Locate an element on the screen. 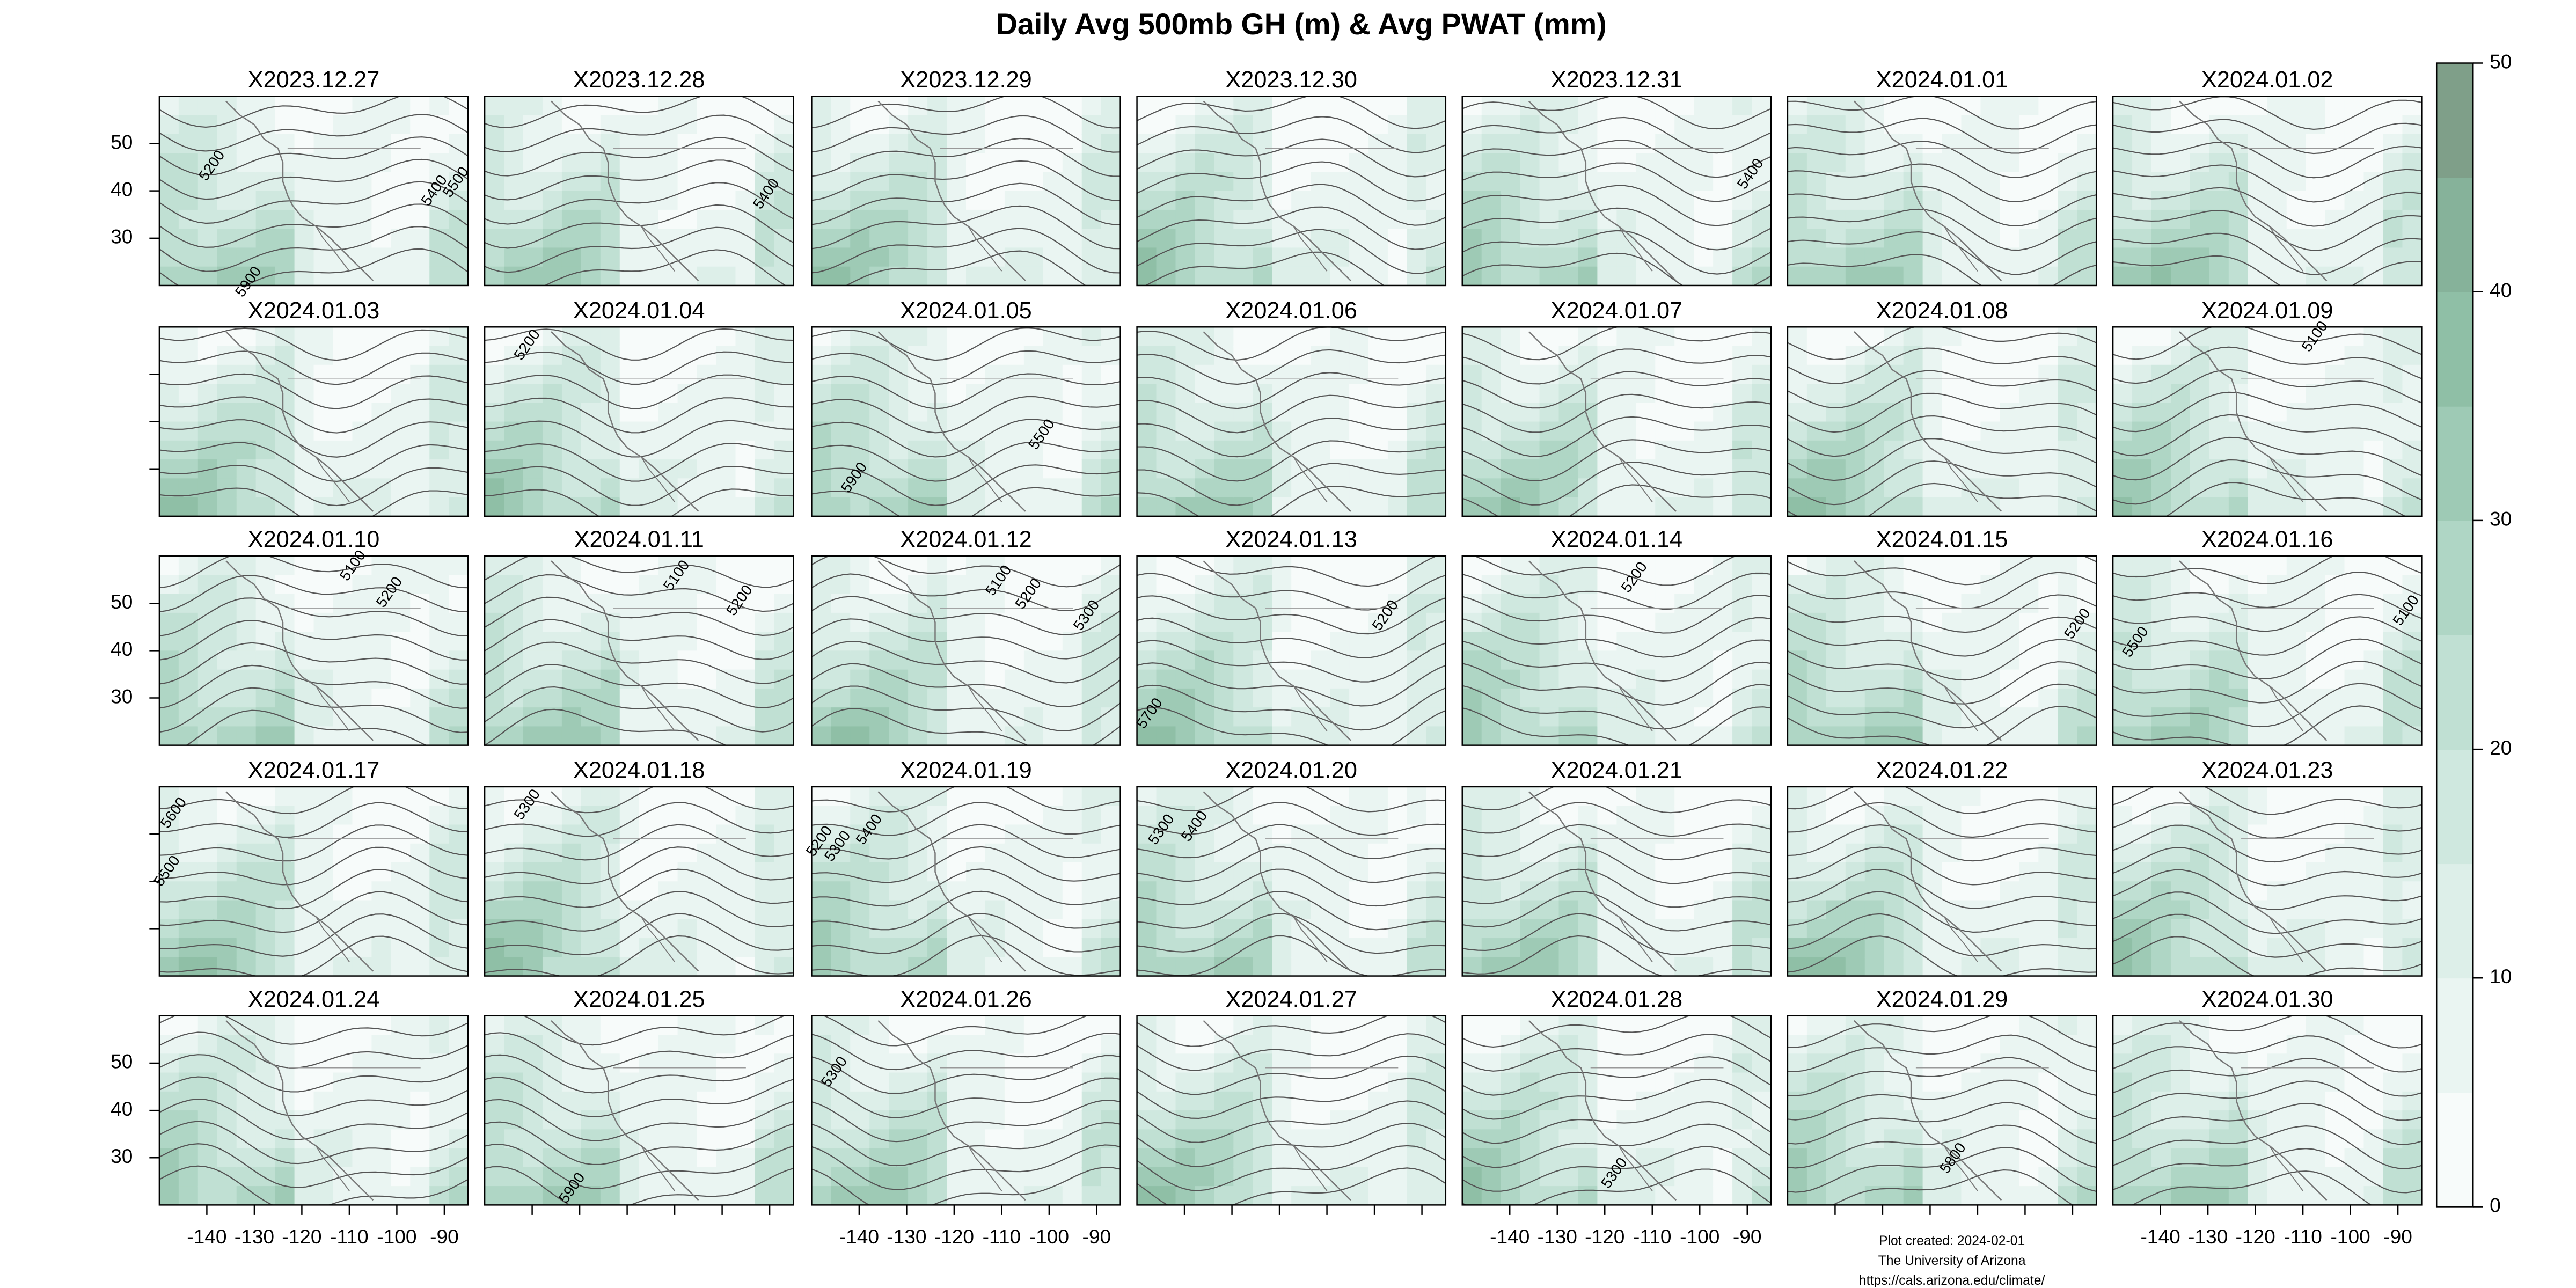 The height and width of the screenshot is (1288, 2576). coastline is located at coordinates (299, 881).